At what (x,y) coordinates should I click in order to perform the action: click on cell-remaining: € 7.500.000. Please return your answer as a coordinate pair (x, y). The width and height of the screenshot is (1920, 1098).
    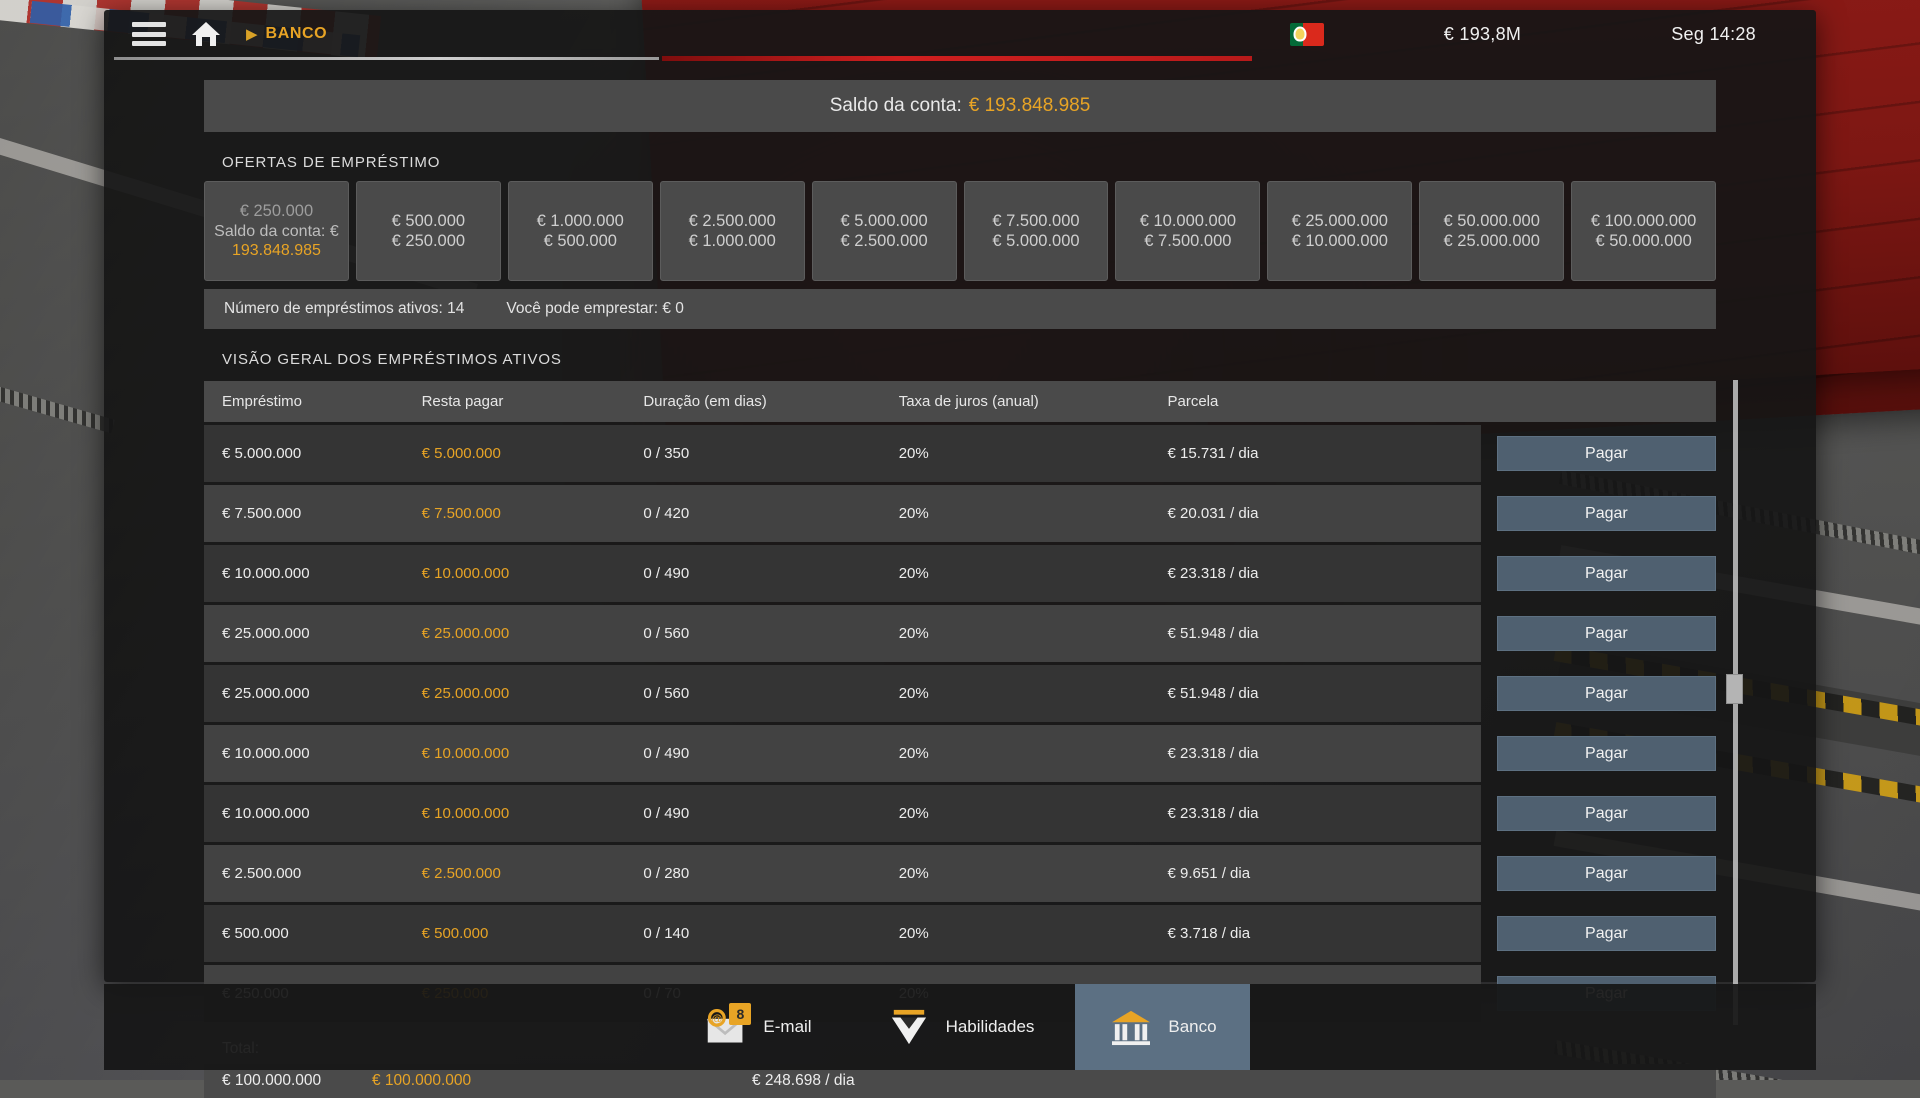
    Looking at the image, I should click on (517, 513).